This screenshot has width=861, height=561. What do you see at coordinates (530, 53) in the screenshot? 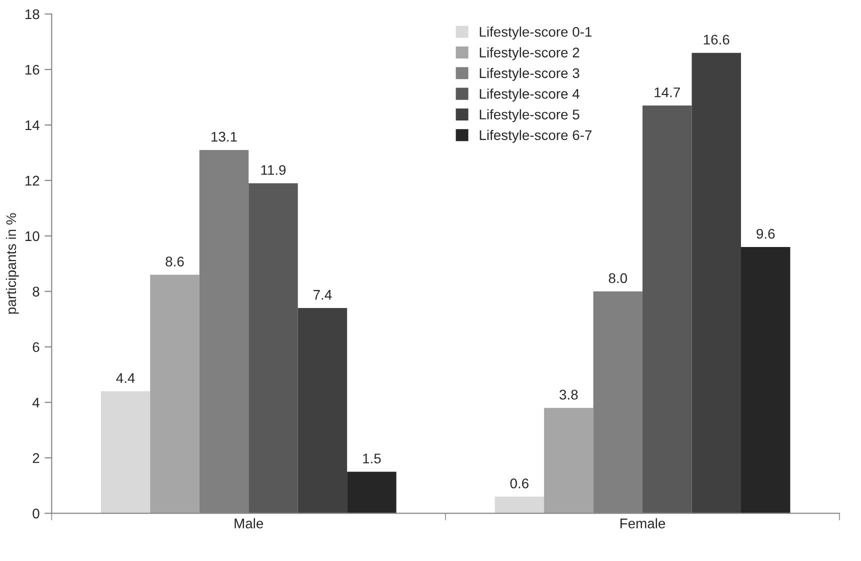
I see `legend-label: Lifestyle-score 2` at bounding box center [530, 53].